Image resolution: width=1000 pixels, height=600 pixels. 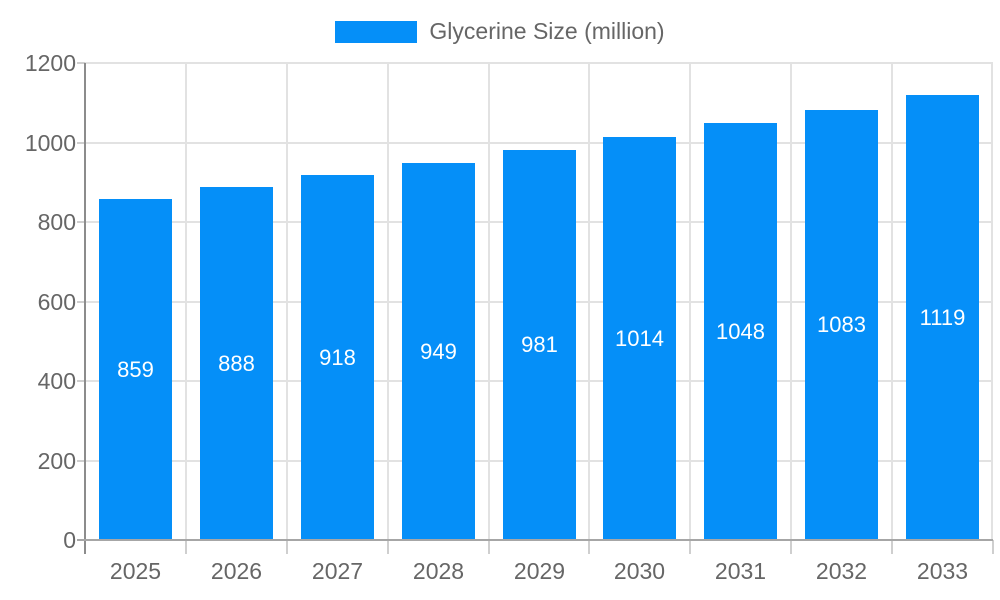 I want to click on bar-2032, so click(x=841, y=325).